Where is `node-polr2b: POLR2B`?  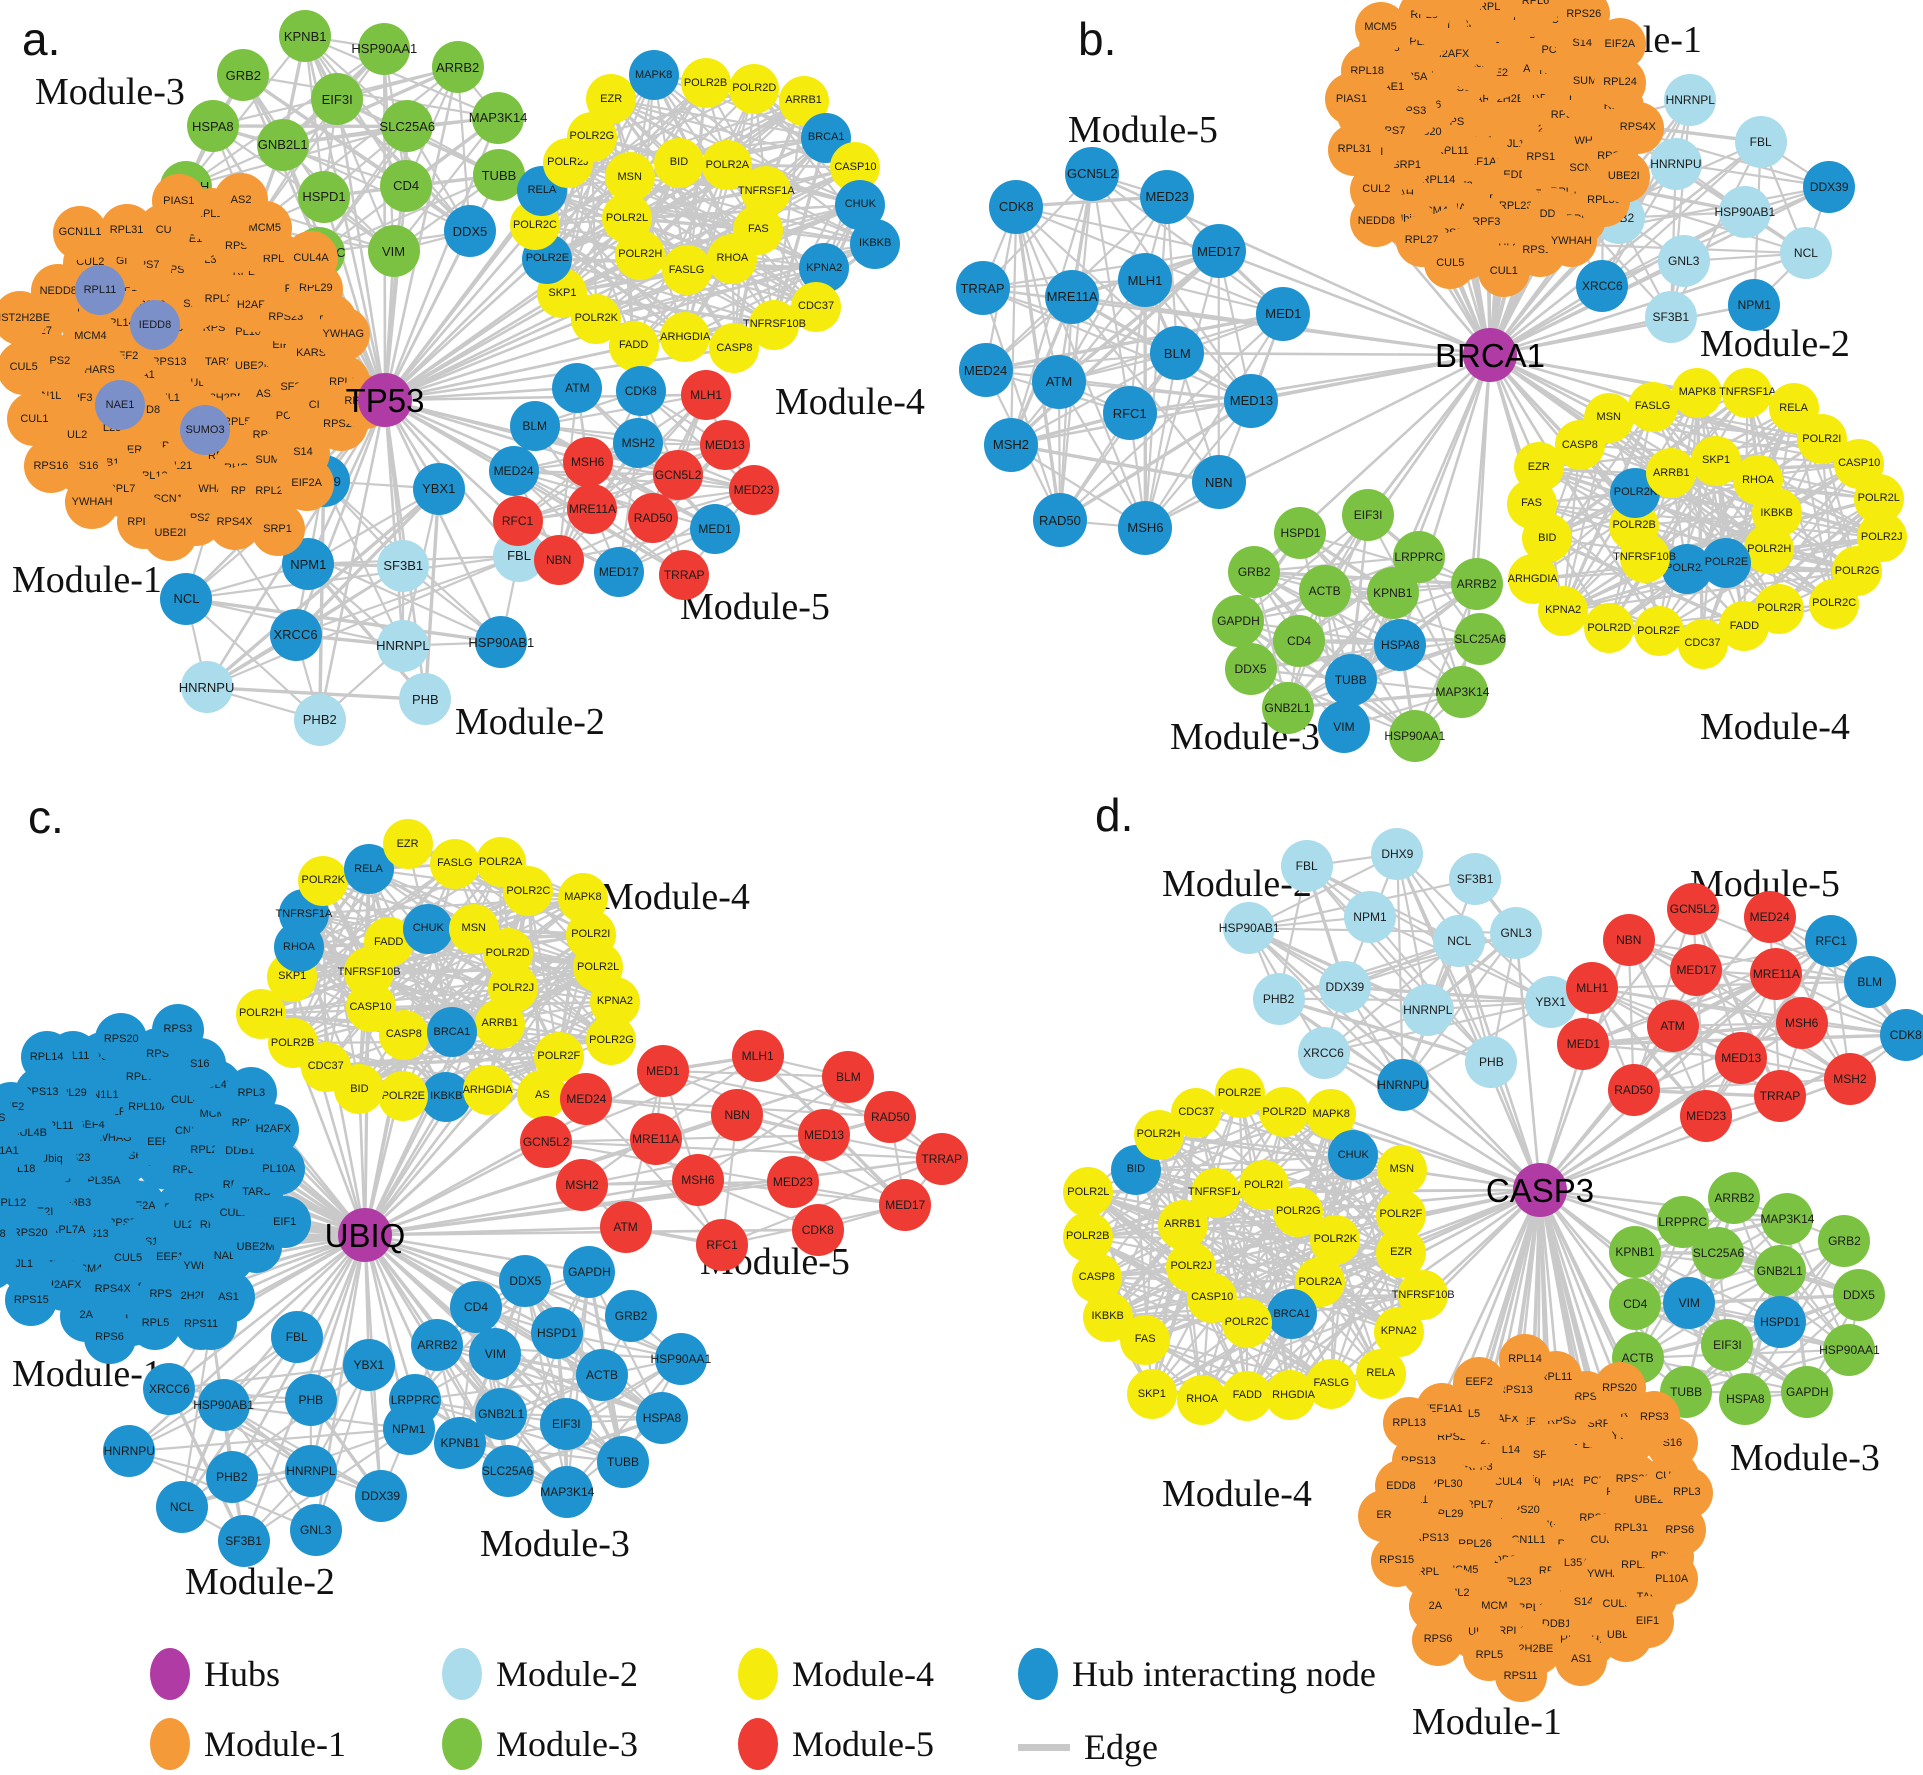 node-polr2b: POLR2B is located at coordinates (1087, 1236).